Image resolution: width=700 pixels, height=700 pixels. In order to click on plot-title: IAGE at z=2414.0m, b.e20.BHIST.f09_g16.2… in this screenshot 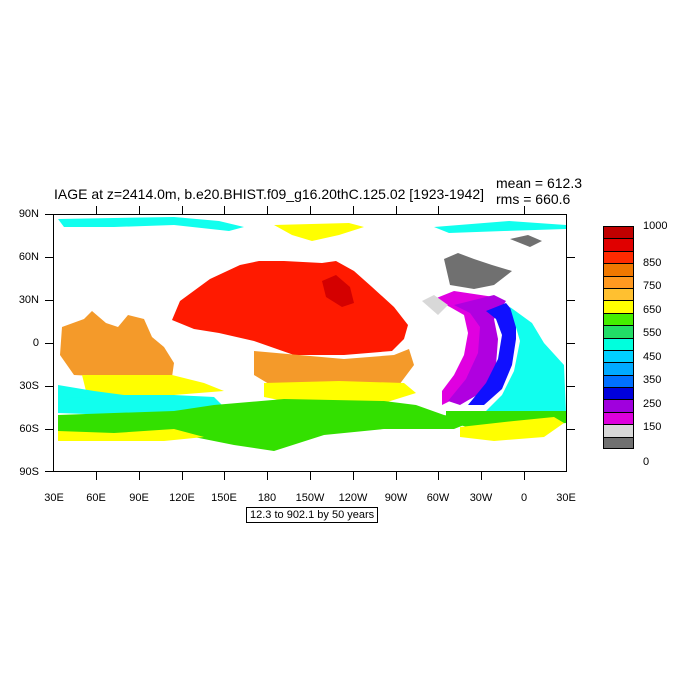, I will do `click(269, 194)`.